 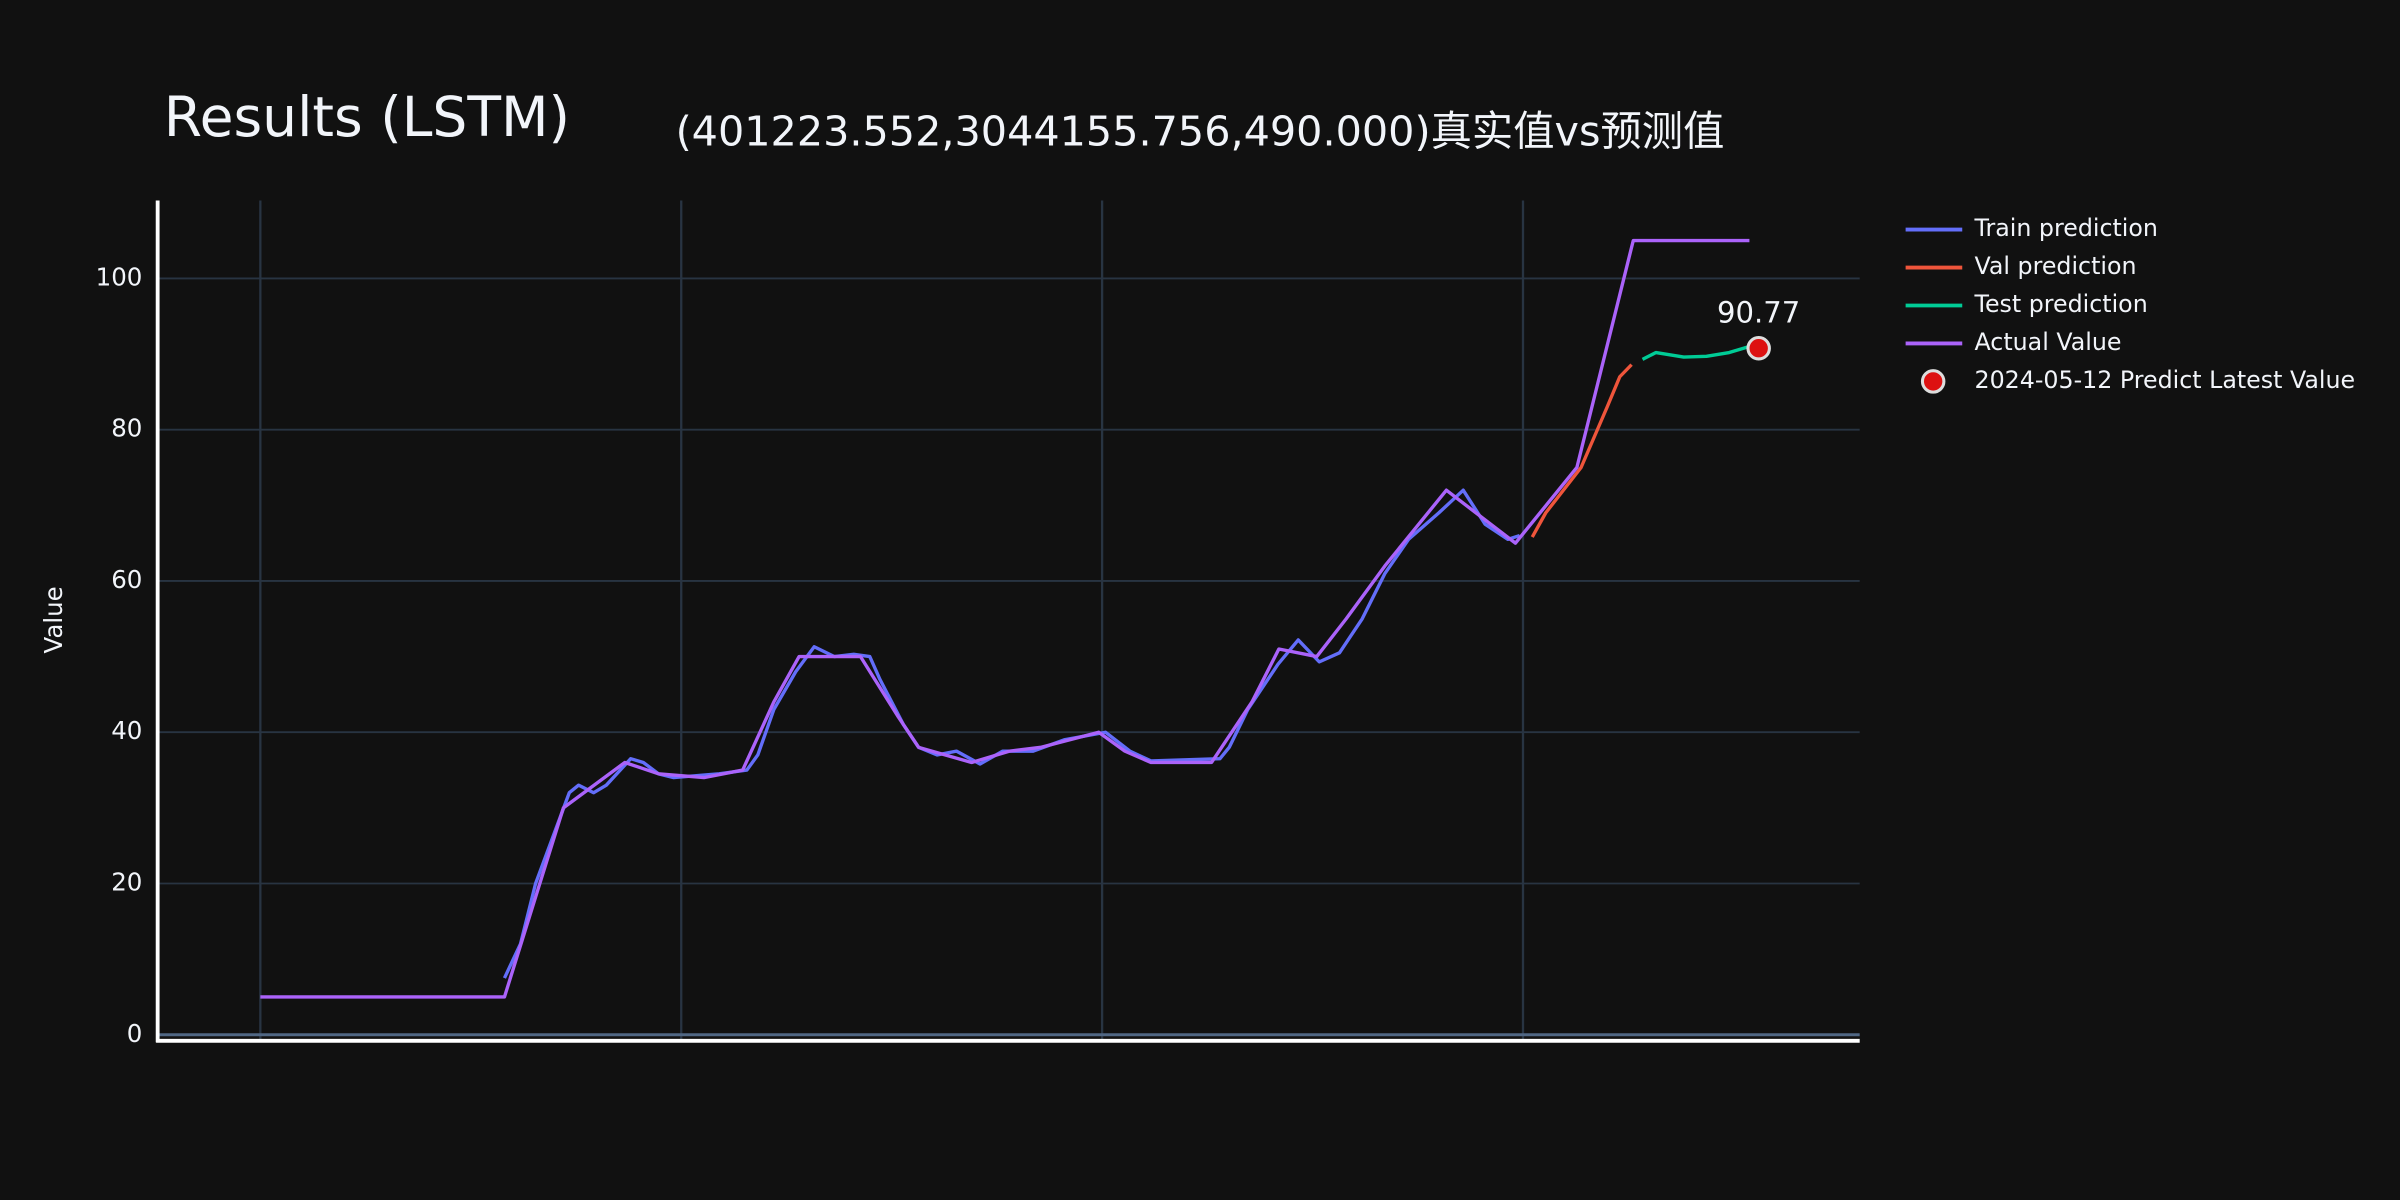 I want to click on legend-swatch, so click(x=1933, y=381).